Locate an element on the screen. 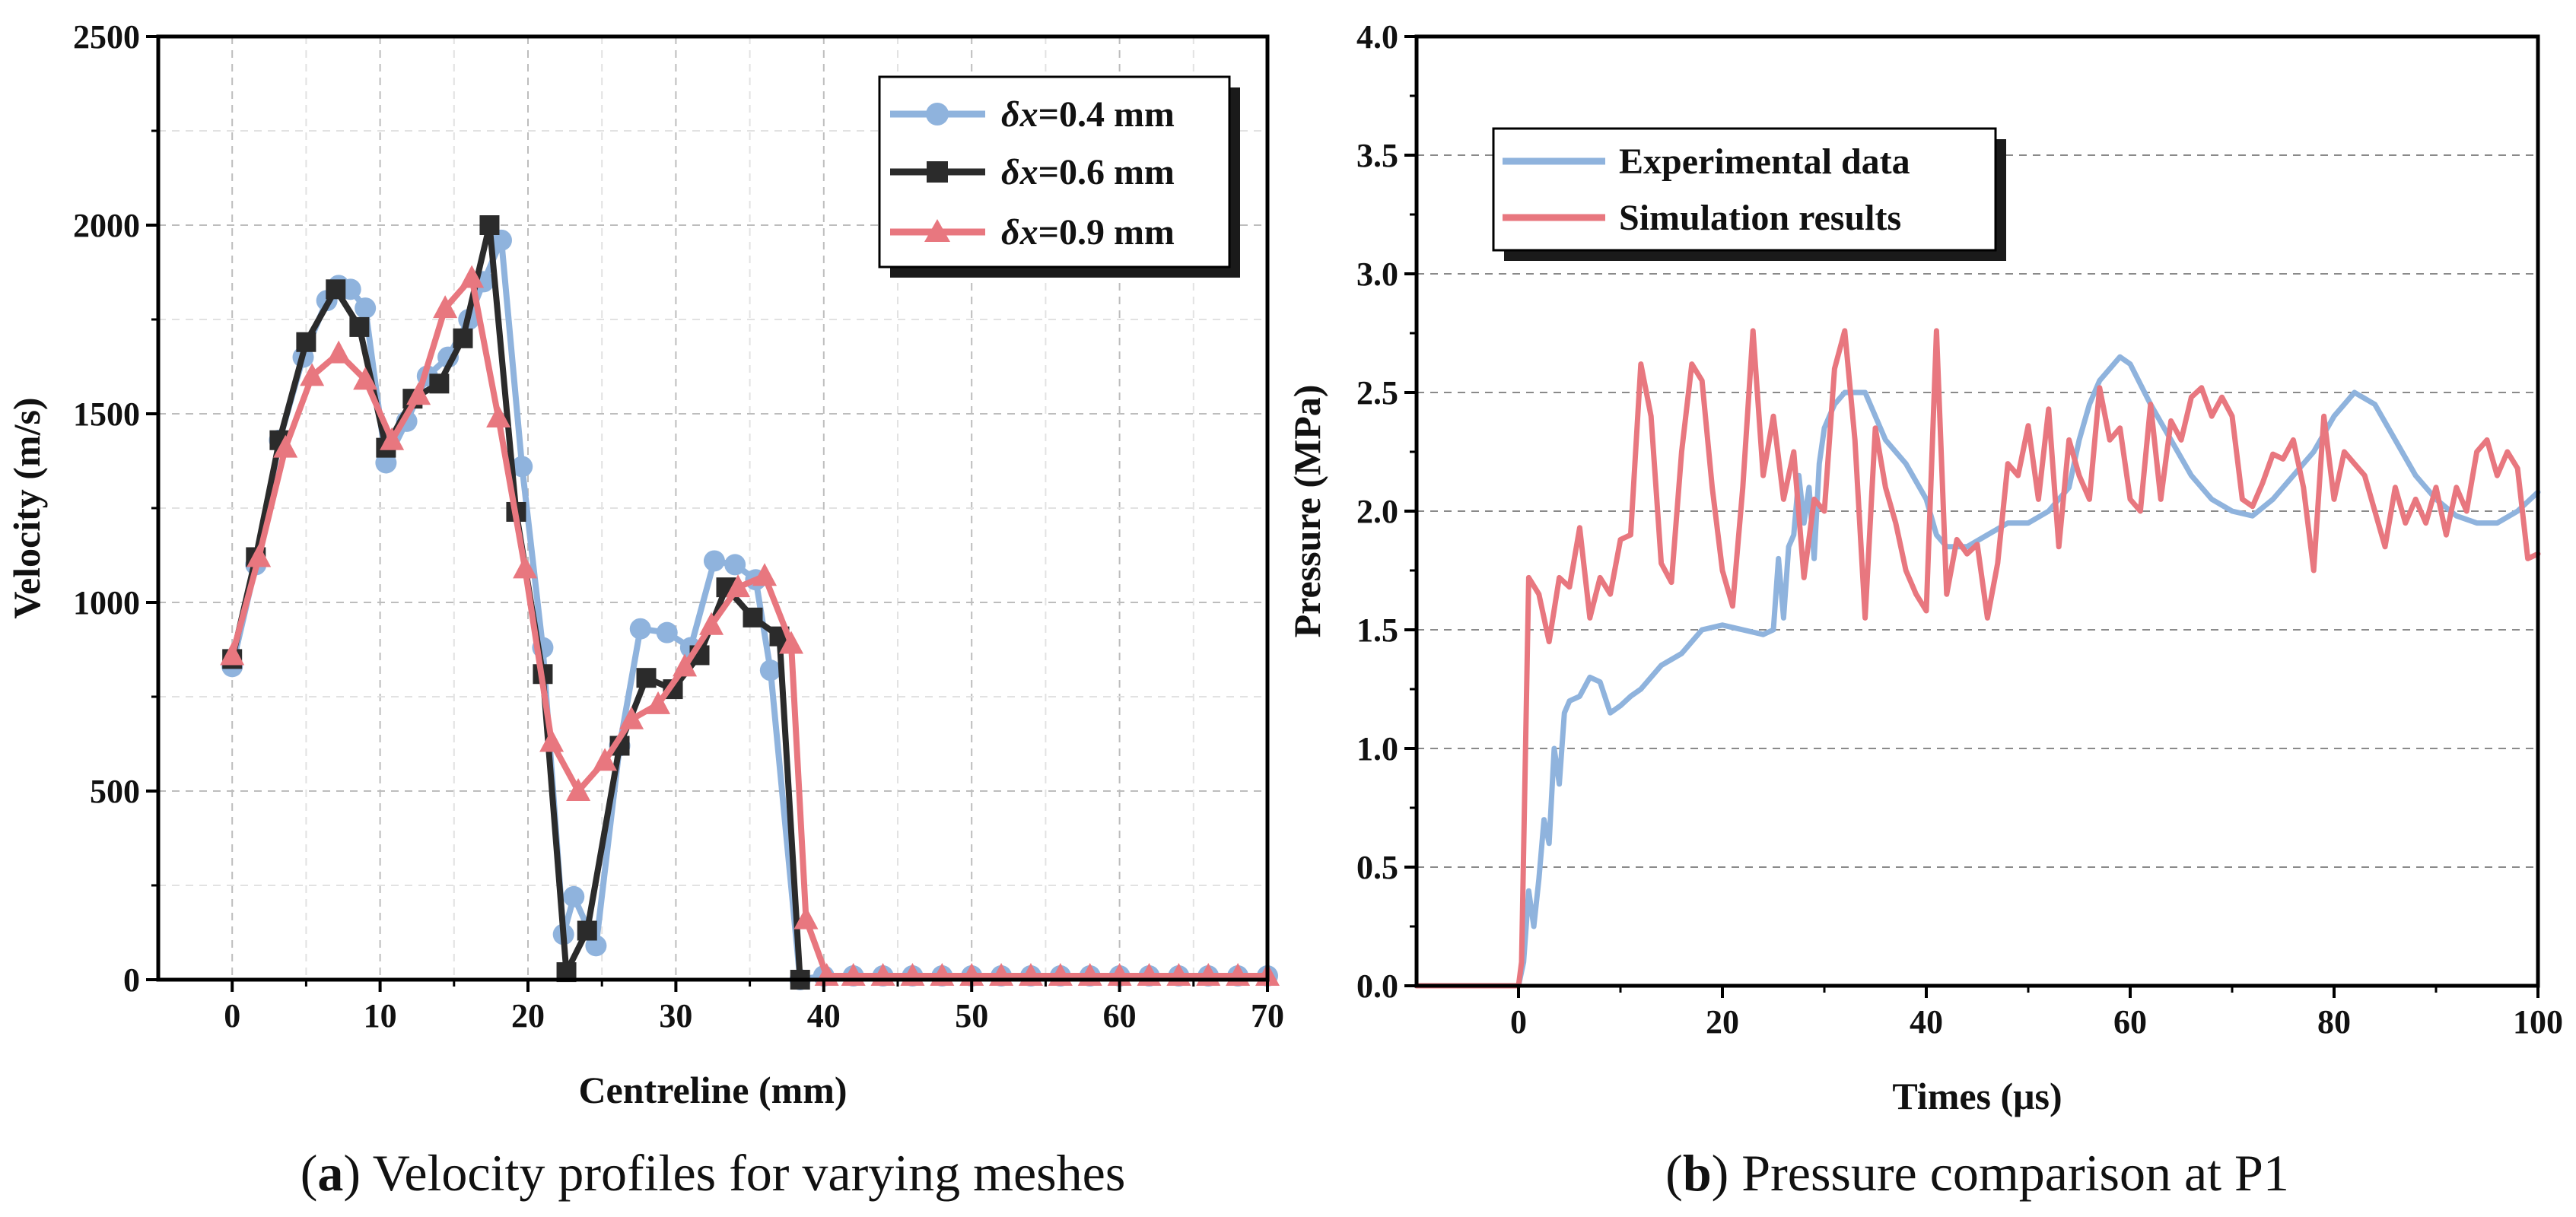 The width and height of the screenshot is (2576, 1217). y-tick-label: 500 is located at coordinates (115, 791).